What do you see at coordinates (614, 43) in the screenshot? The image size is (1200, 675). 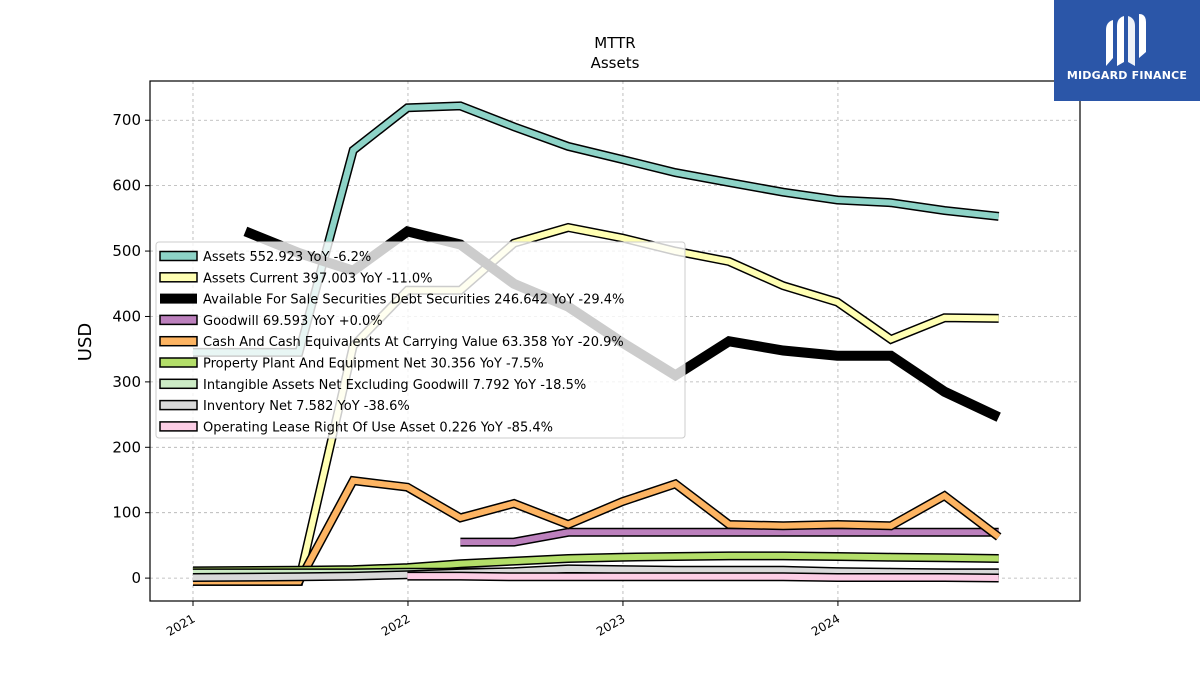 I see `chart-title: MTTR` at bounding box center [614, 43].